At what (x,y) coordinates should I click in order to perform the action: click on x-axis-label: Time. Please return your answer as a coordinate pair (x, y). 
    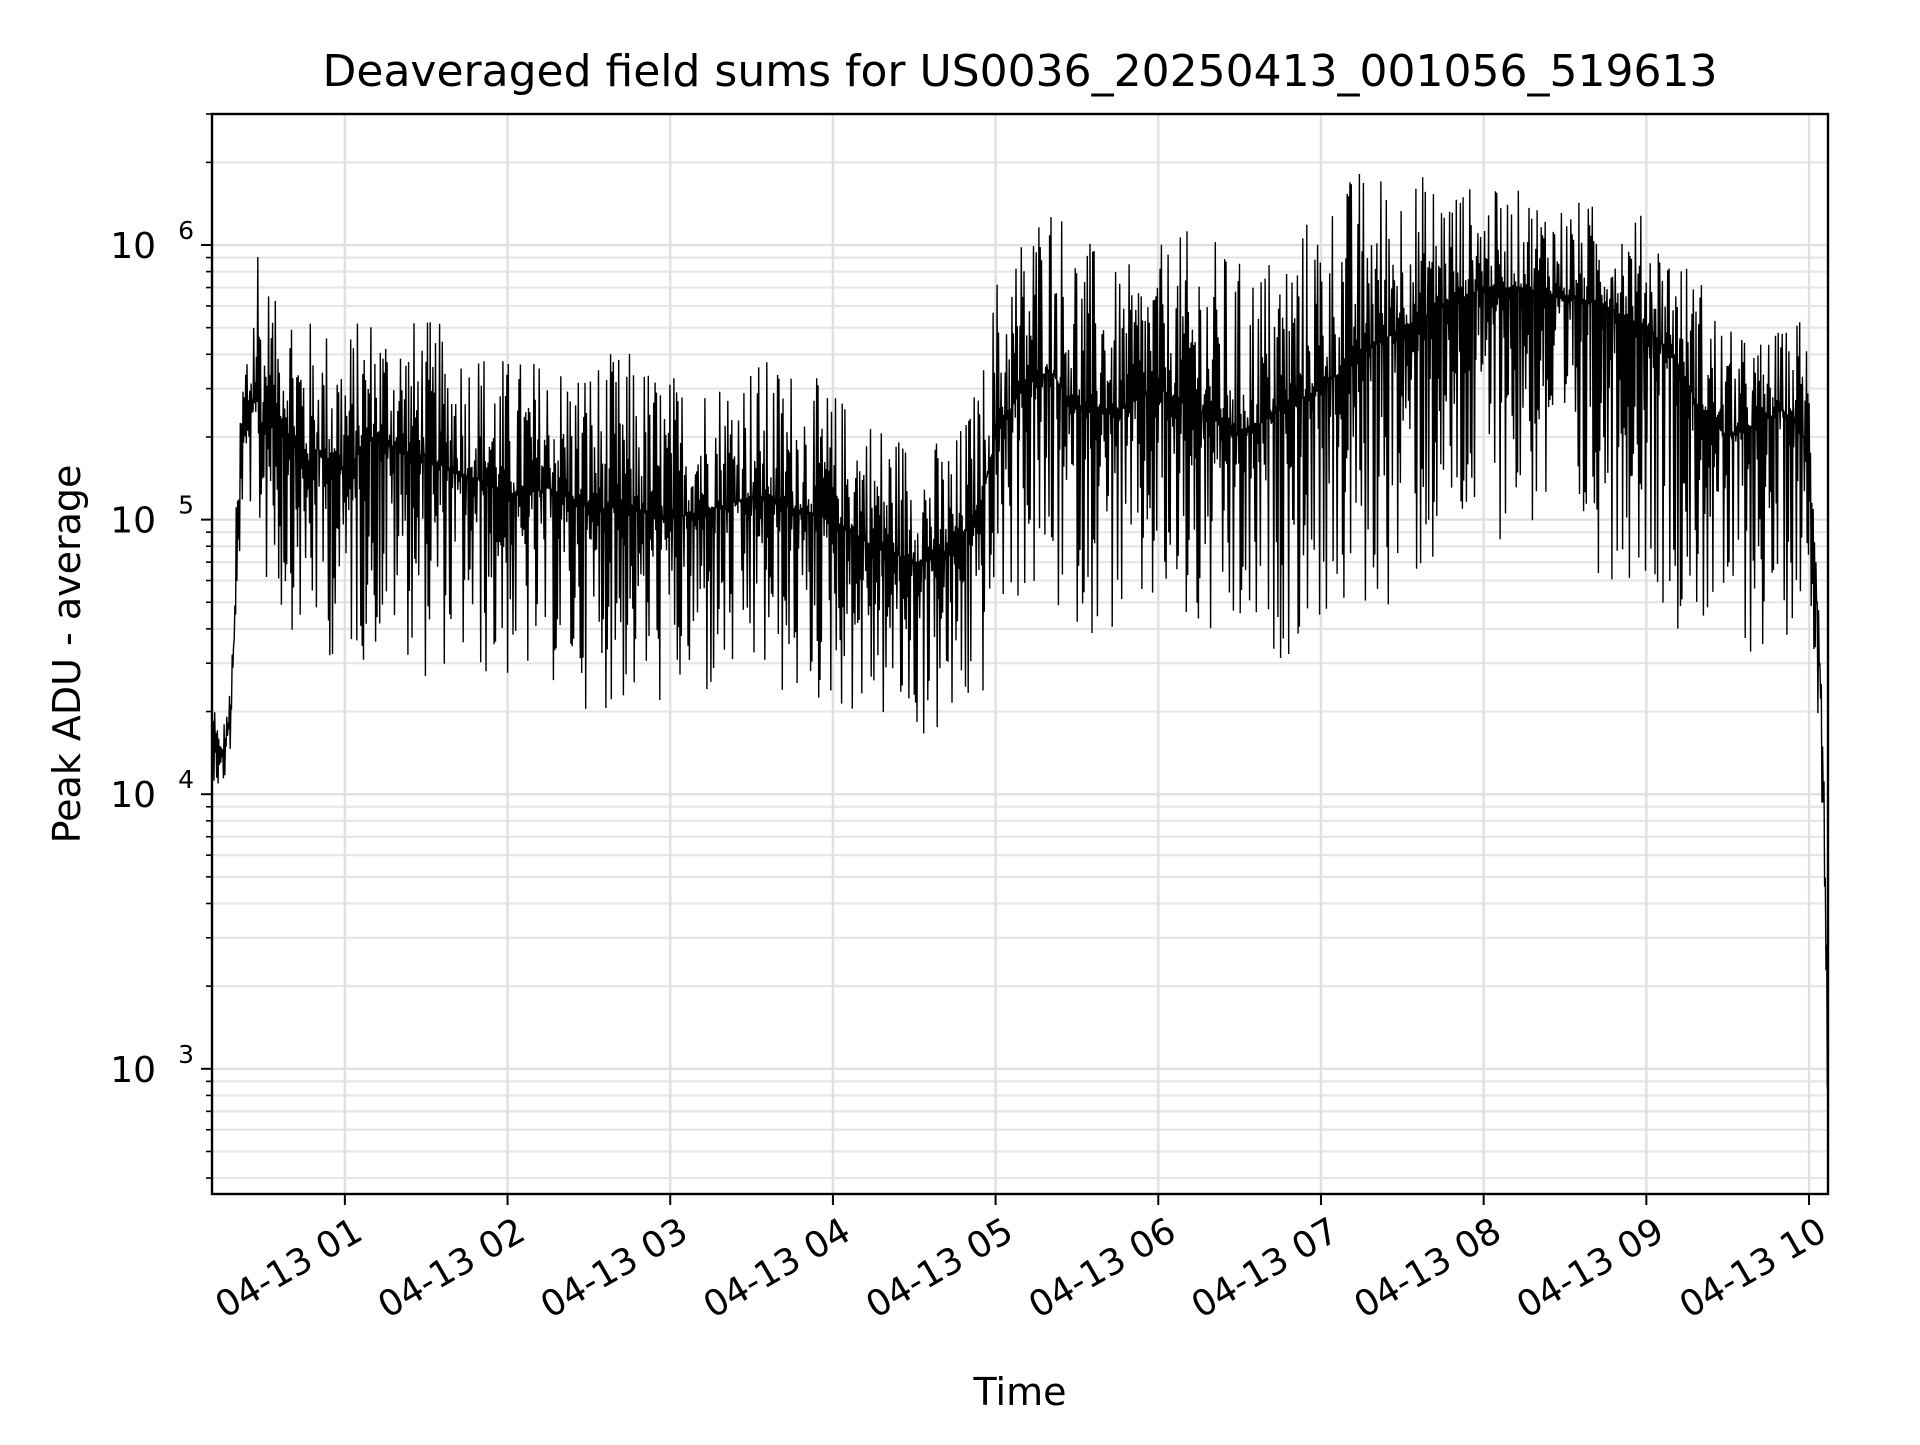
    Looking at the image, I should click on (1020, 1392).